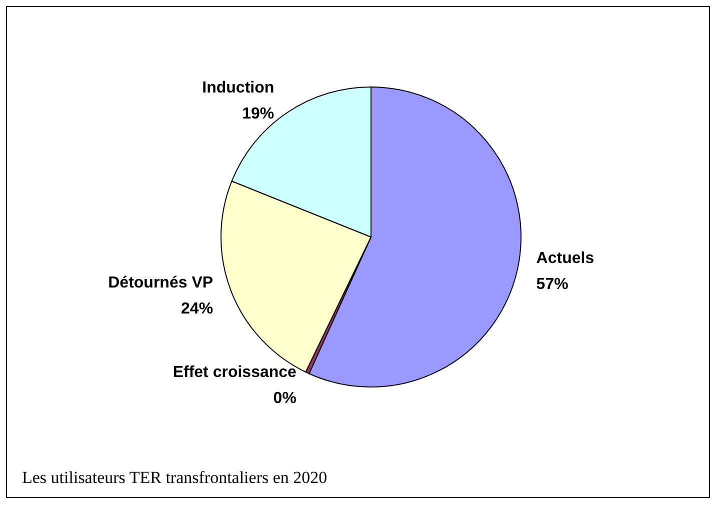 This screenshot has height=508, width=720. Describe the element at coordinates (234, 373) in the screenshot. I see `slice-label: Effet croissance` at that location.